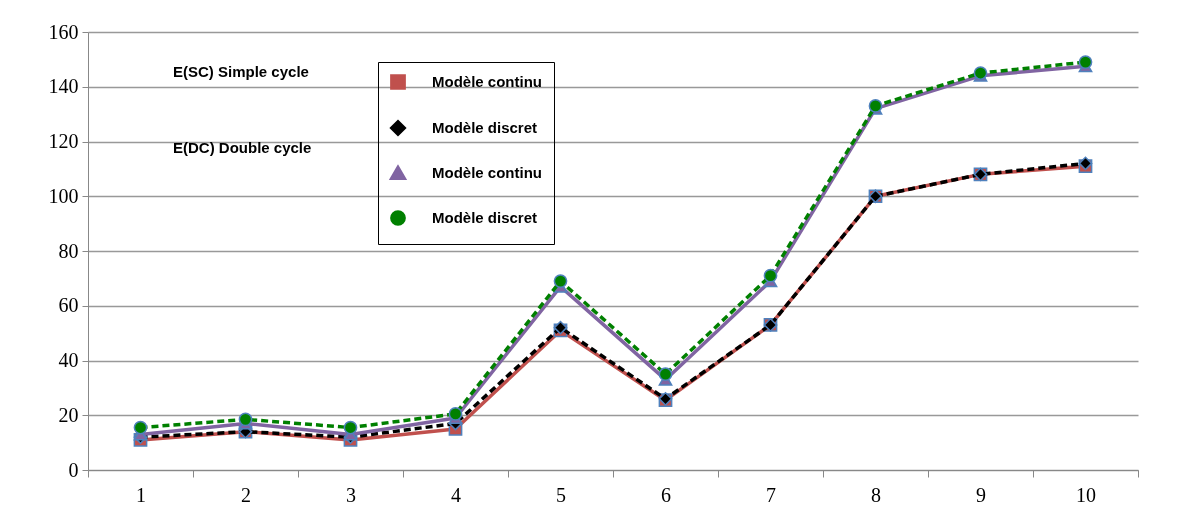 Image resolution: width=1192 pixels, height=526 pixels. What do you see at coordinates (771, 494) in the screenshot?
I see `x-tick-label: 7` at bounding box center [771, 494].